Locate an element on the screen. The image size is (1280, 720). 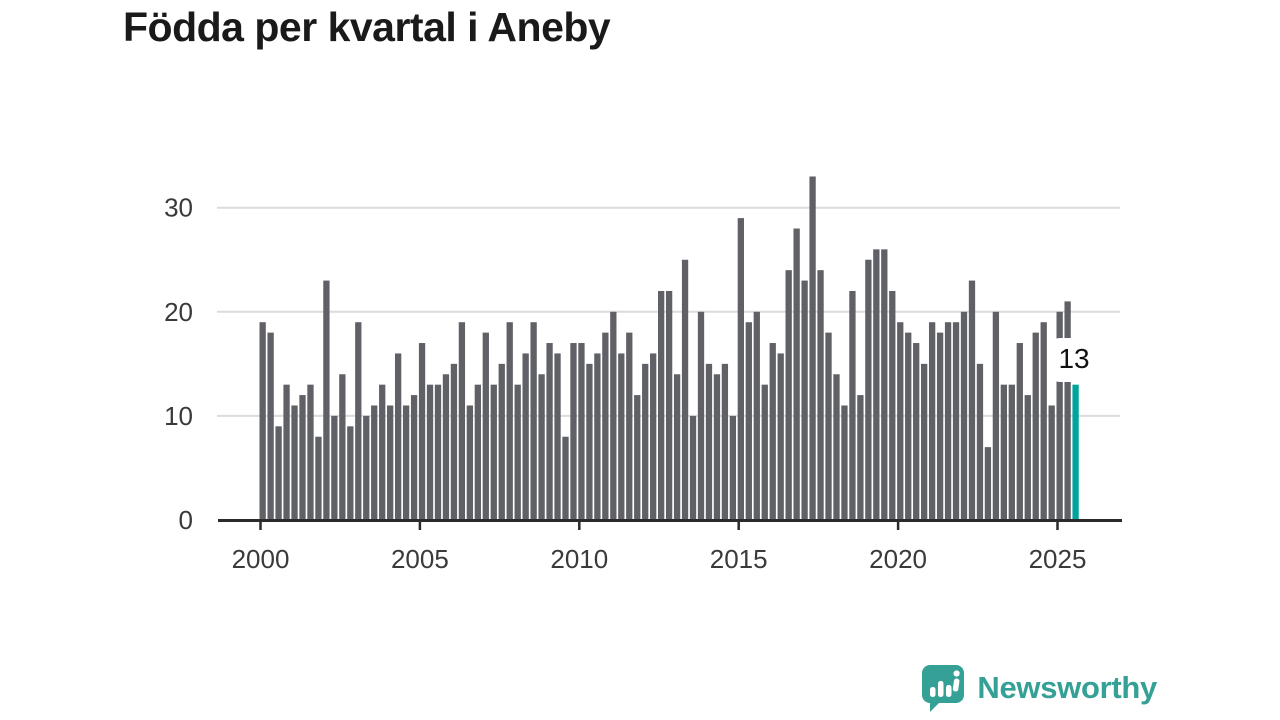
x-axis-label-2000: 2000 is located at coordinates (261, 559).